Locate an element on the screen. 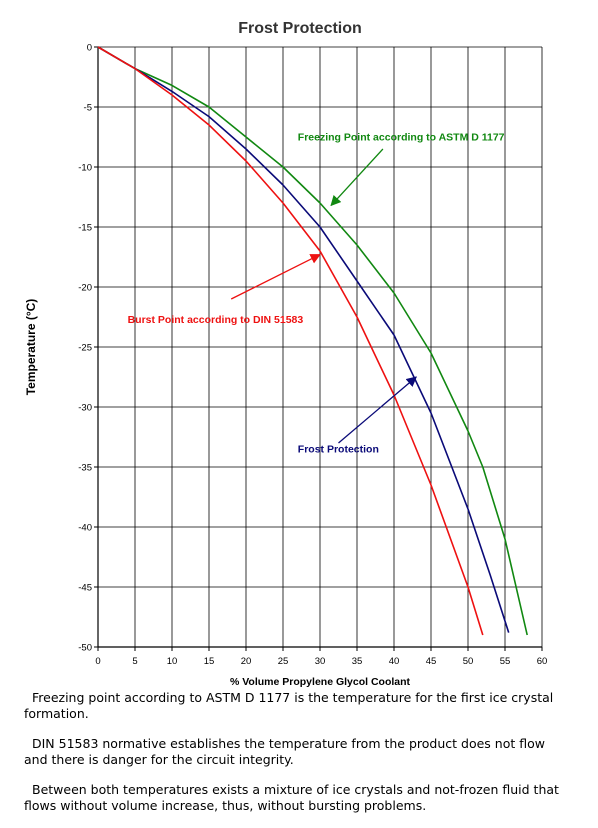 The image size is (598, 828). annotation-label: Freezing Point according to ASTM D 1177 is located at coordinates (401, 138).